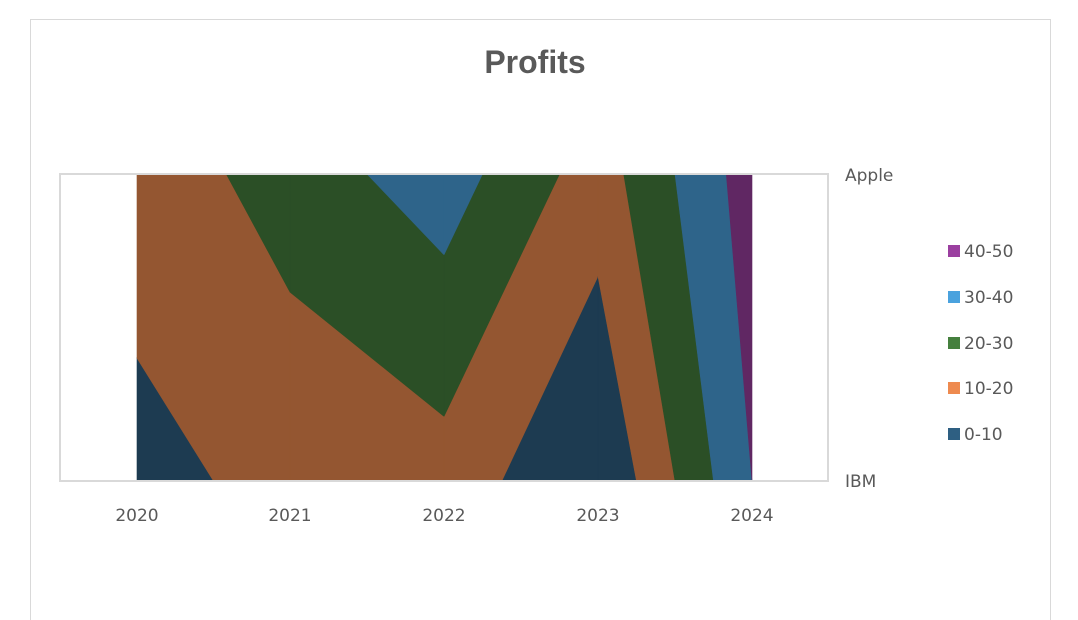 This screenshot has height=620, width=1078. Describe the element at coordinates (597, 516) in the screenshot. I see `x-tick-label: 2023` at that location.